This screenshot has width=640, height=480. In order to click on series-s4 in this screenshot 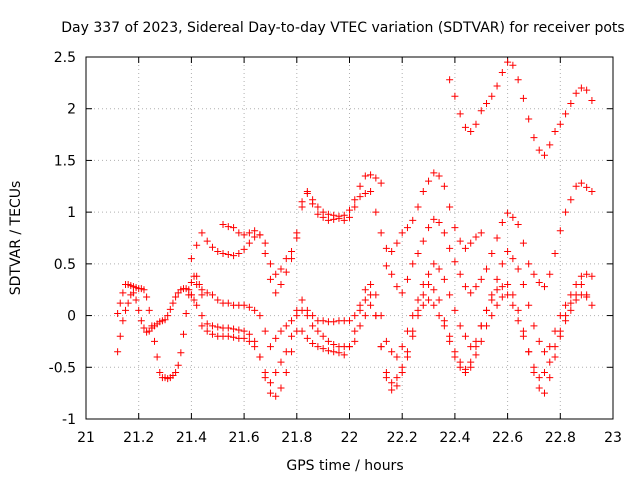, I will do `click(352, 233)`.